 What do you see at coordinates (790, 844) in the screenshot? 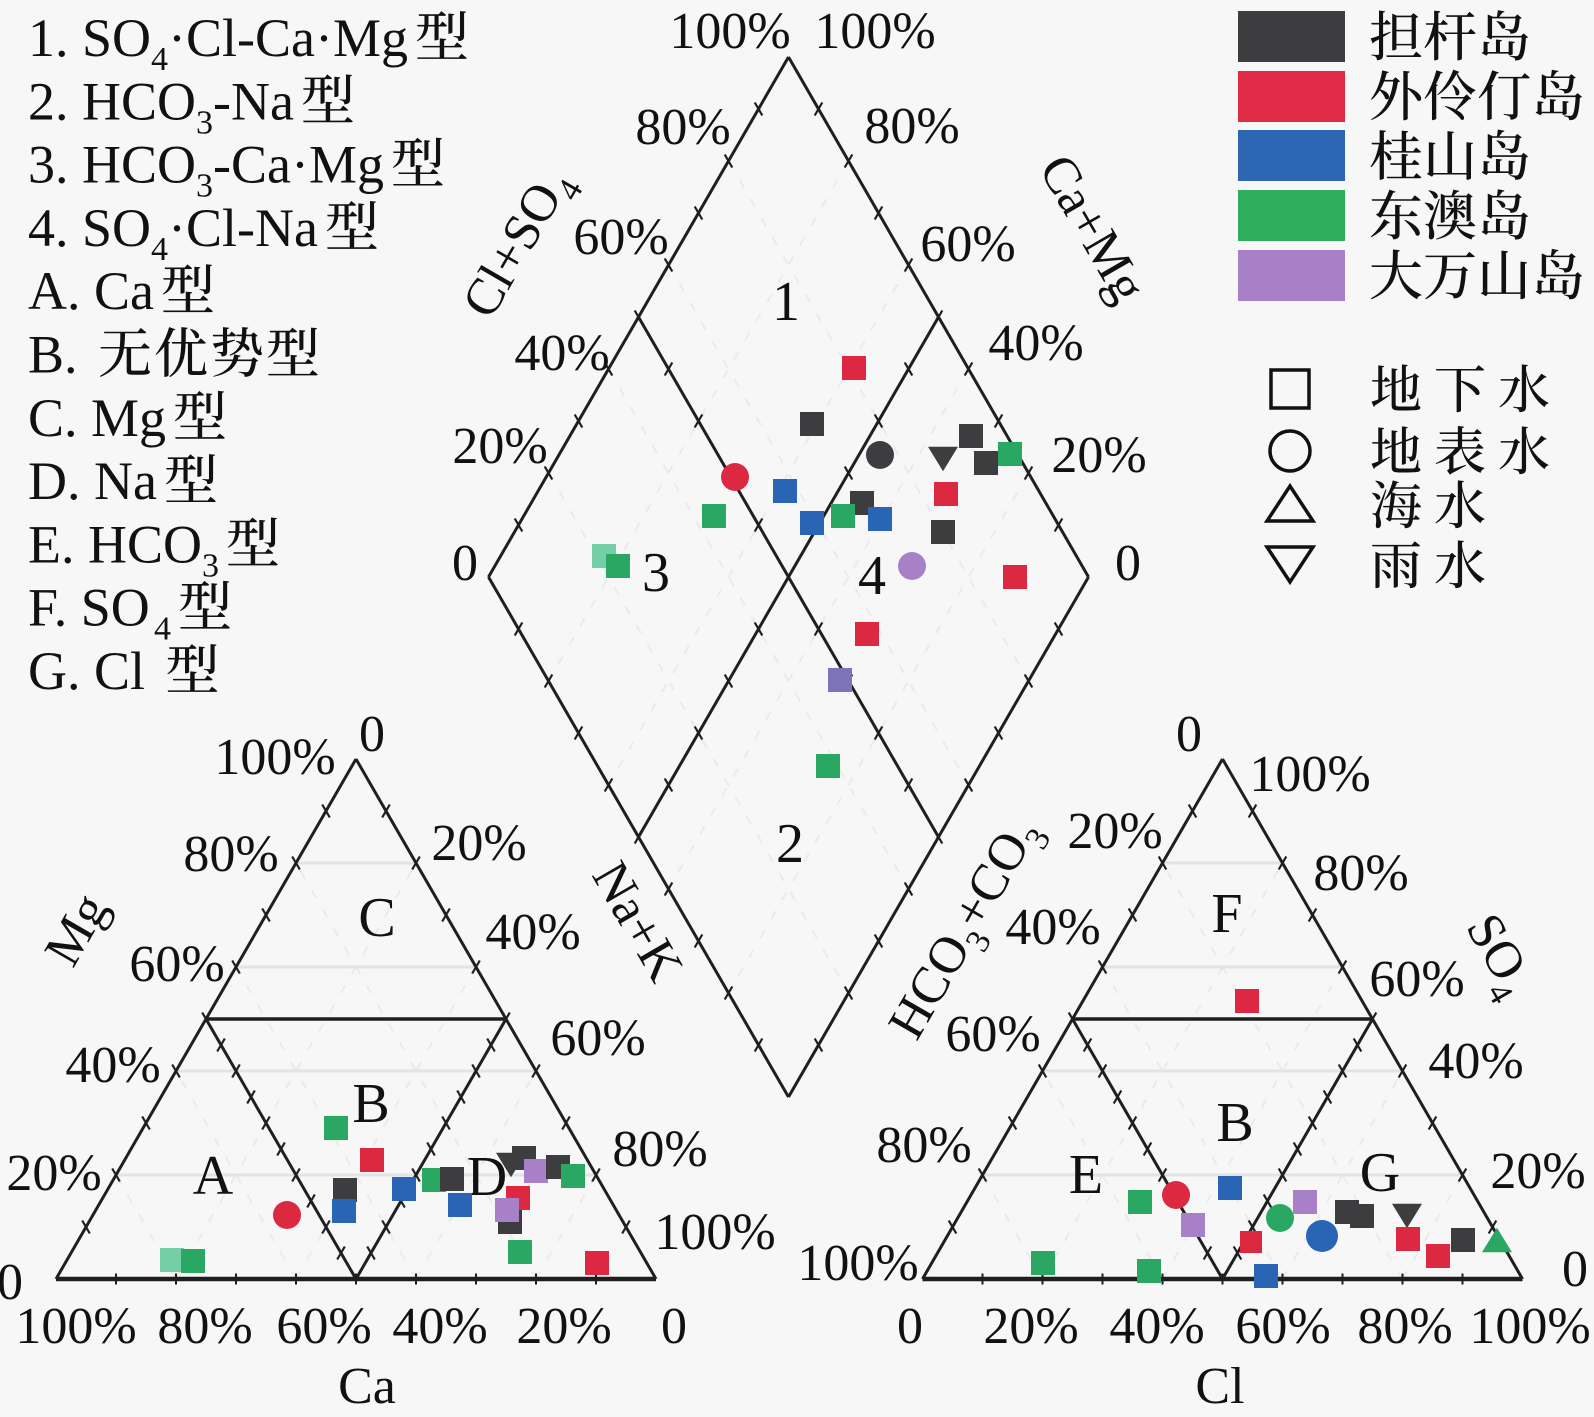
I see `svg-text: 2` at bounding box center [790, 844].